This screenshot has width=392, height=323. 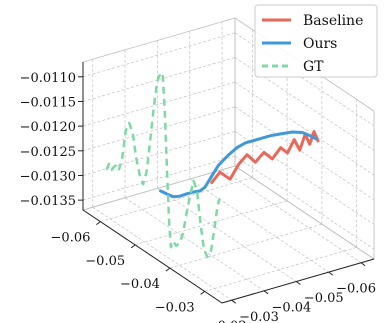 What do you see at coordinates (48, 127) in the screenshot?
I see `z-tick-label: −0.0120` at bounding box center [48, 127].